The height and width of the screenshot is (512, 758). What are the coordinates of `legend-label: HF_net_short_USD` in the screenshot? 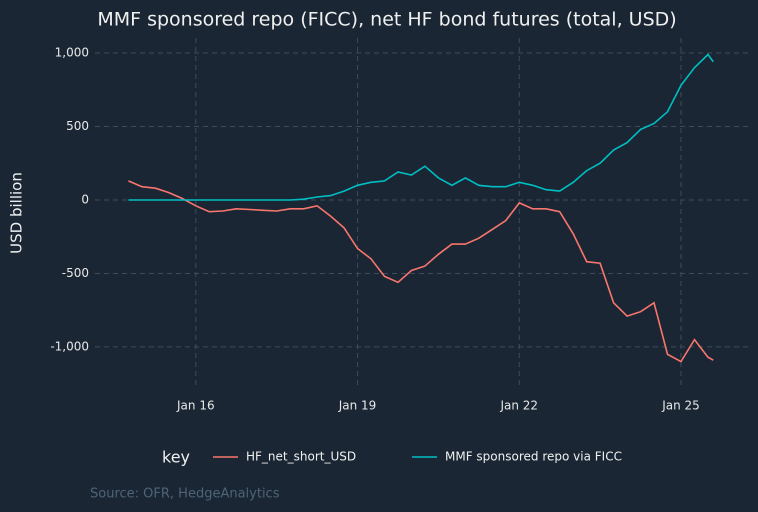 It's located at (301, 457).